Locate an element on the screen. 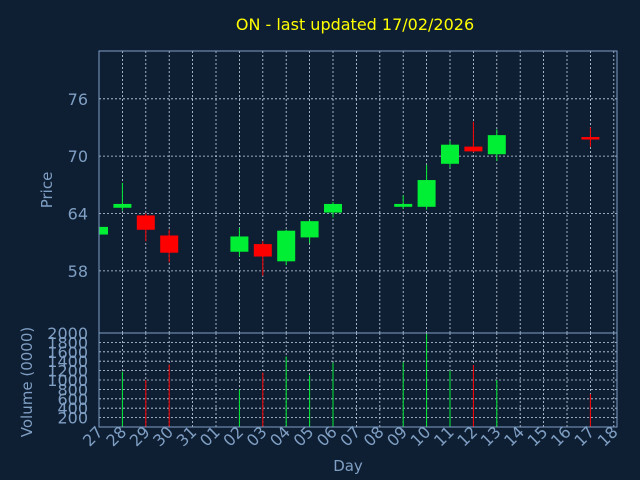 This screenshot has height=480, width=640. volume-axis-label: Volume (0000) is located at coordinates (27, 382).